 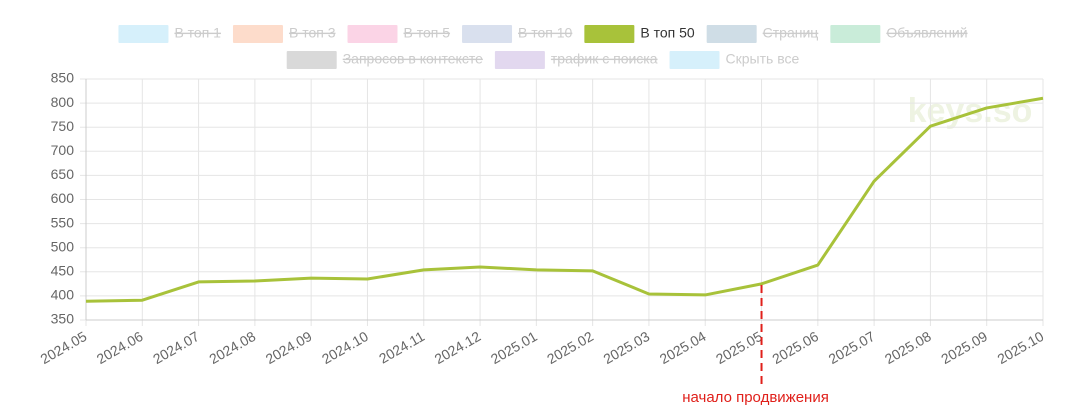 What do you see at coordinates (176, 347) in the screenshot?
I see `x-tick-label: 2024.07` at bounding box center [176, 347].